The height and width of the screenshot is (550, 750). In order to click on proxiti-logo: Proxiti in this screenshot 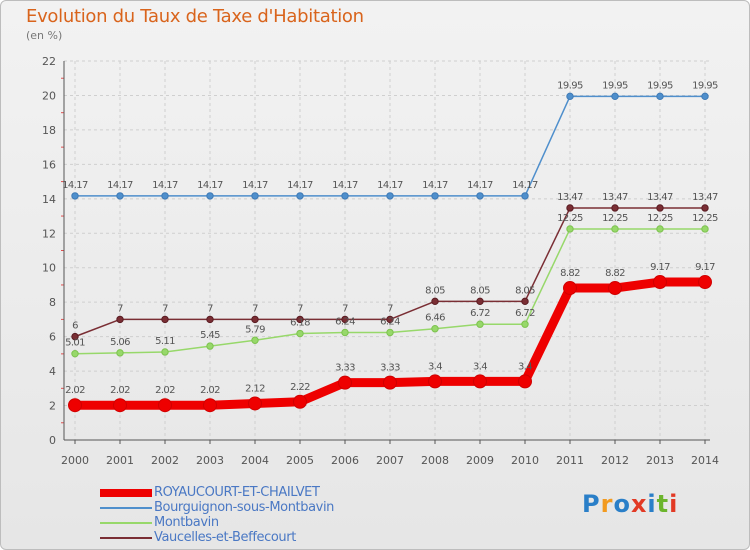, I will do `click(630, 504)`.